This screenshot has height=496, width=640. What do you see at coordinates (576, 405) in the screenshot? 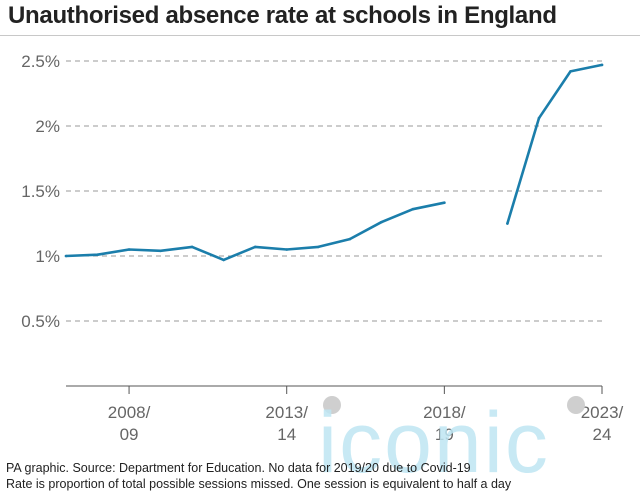
I see `watermark-dot-right` at bounding box center [576, 405].